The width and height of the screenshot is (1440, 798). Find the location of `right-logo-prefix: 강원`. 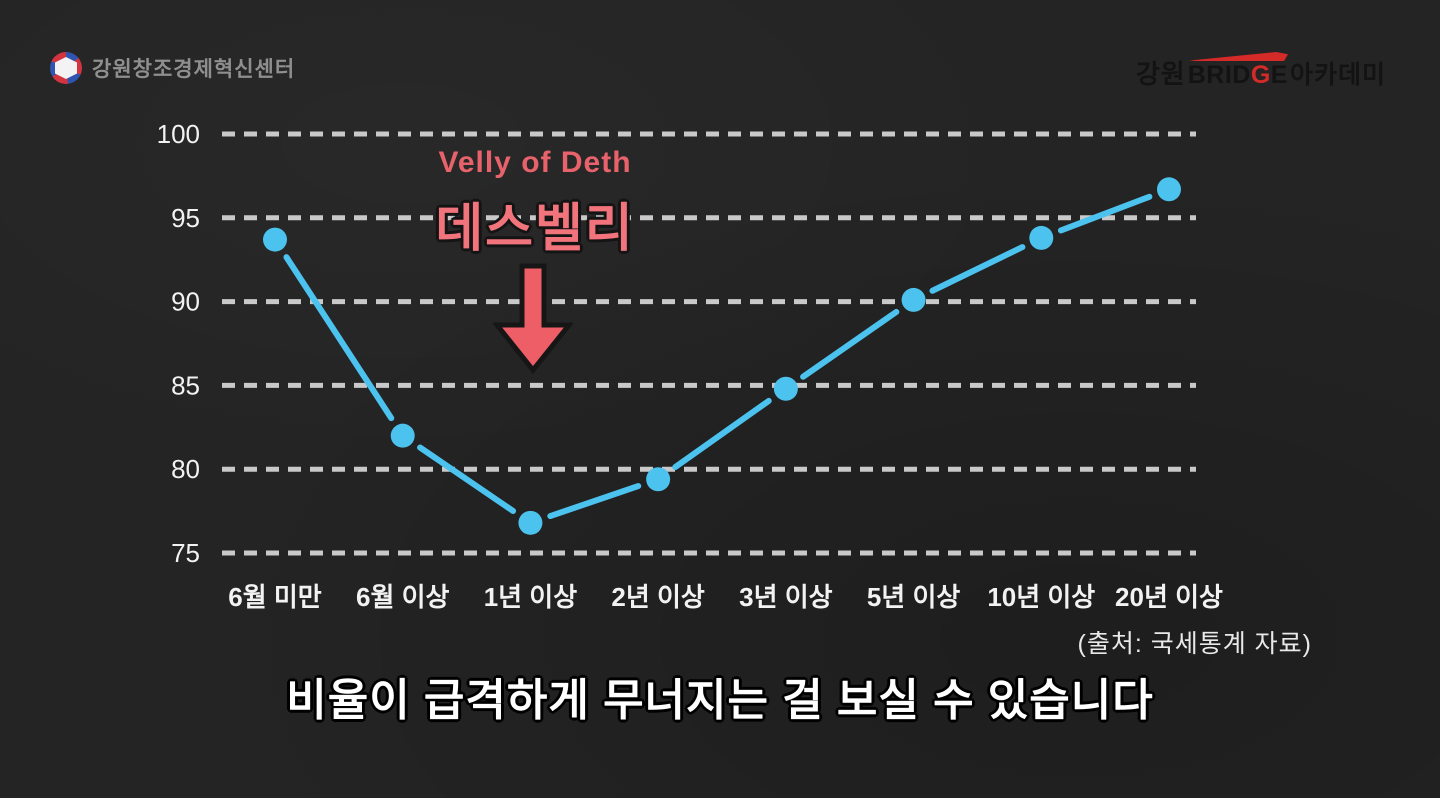

right-logo-prefix: 강원 is located at coordinates (1160, 74).